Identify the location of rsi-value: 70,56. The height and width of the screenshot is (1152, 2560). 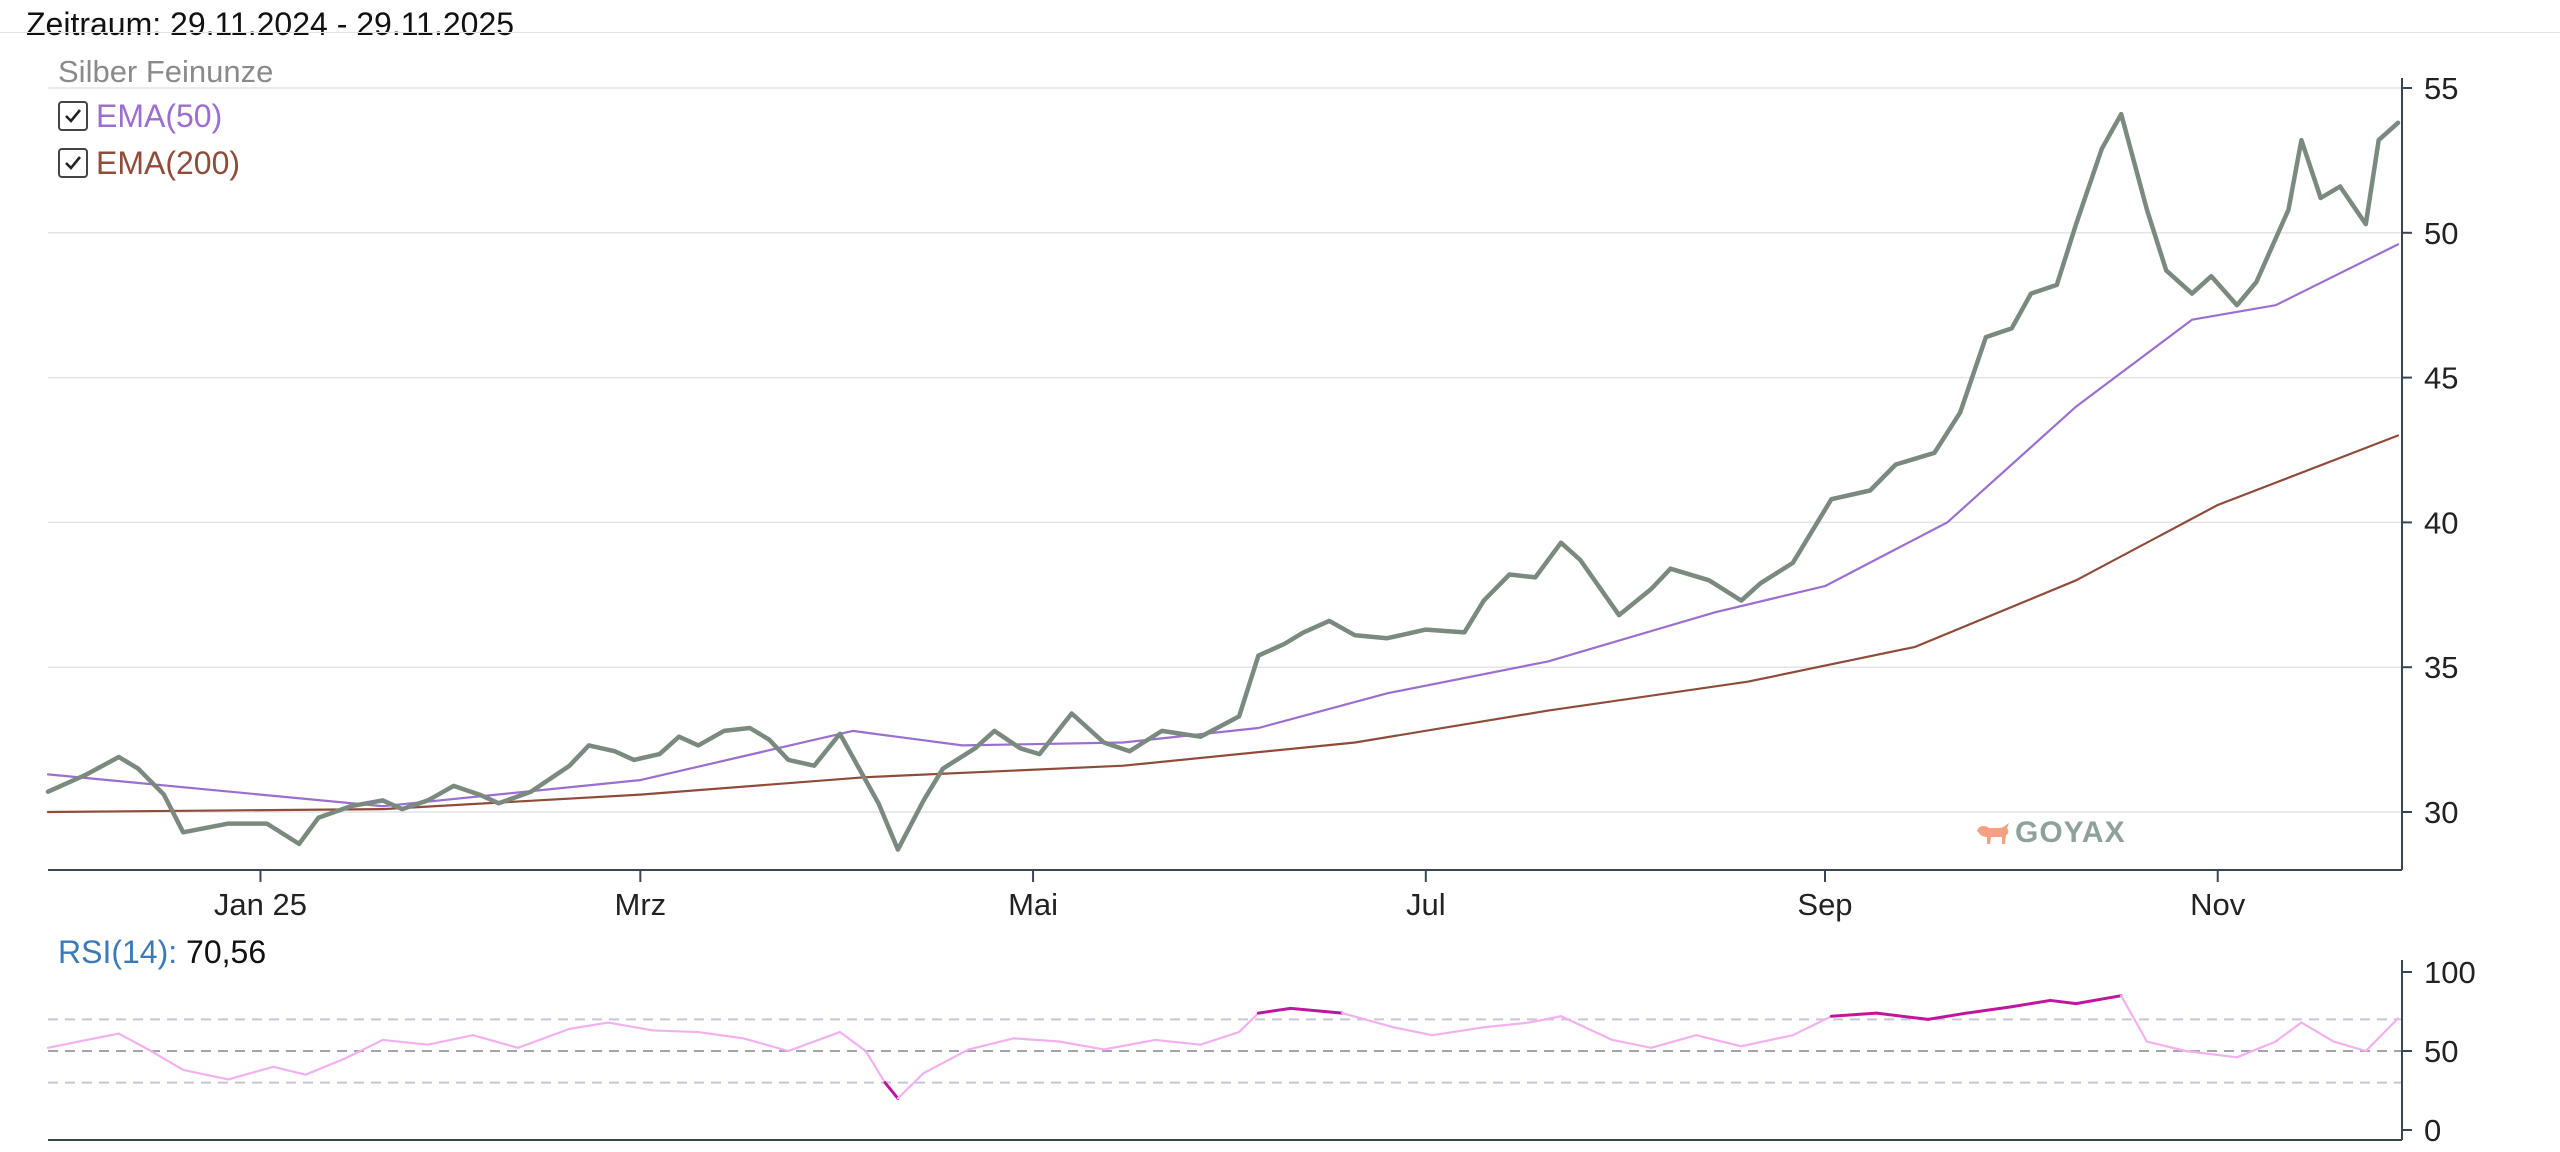
(226, 952).